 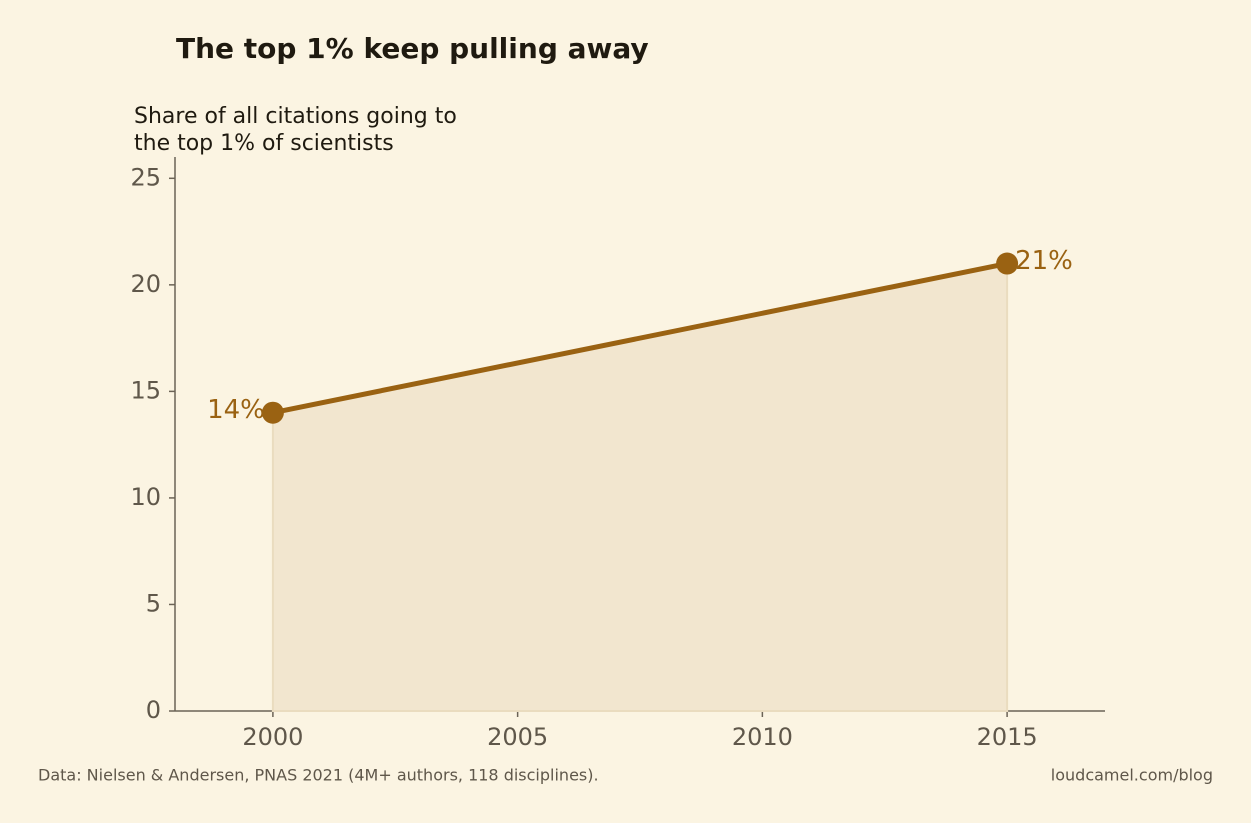 I want to click on credit: loudcamel.com/blog, so click(x=1132, y=775).